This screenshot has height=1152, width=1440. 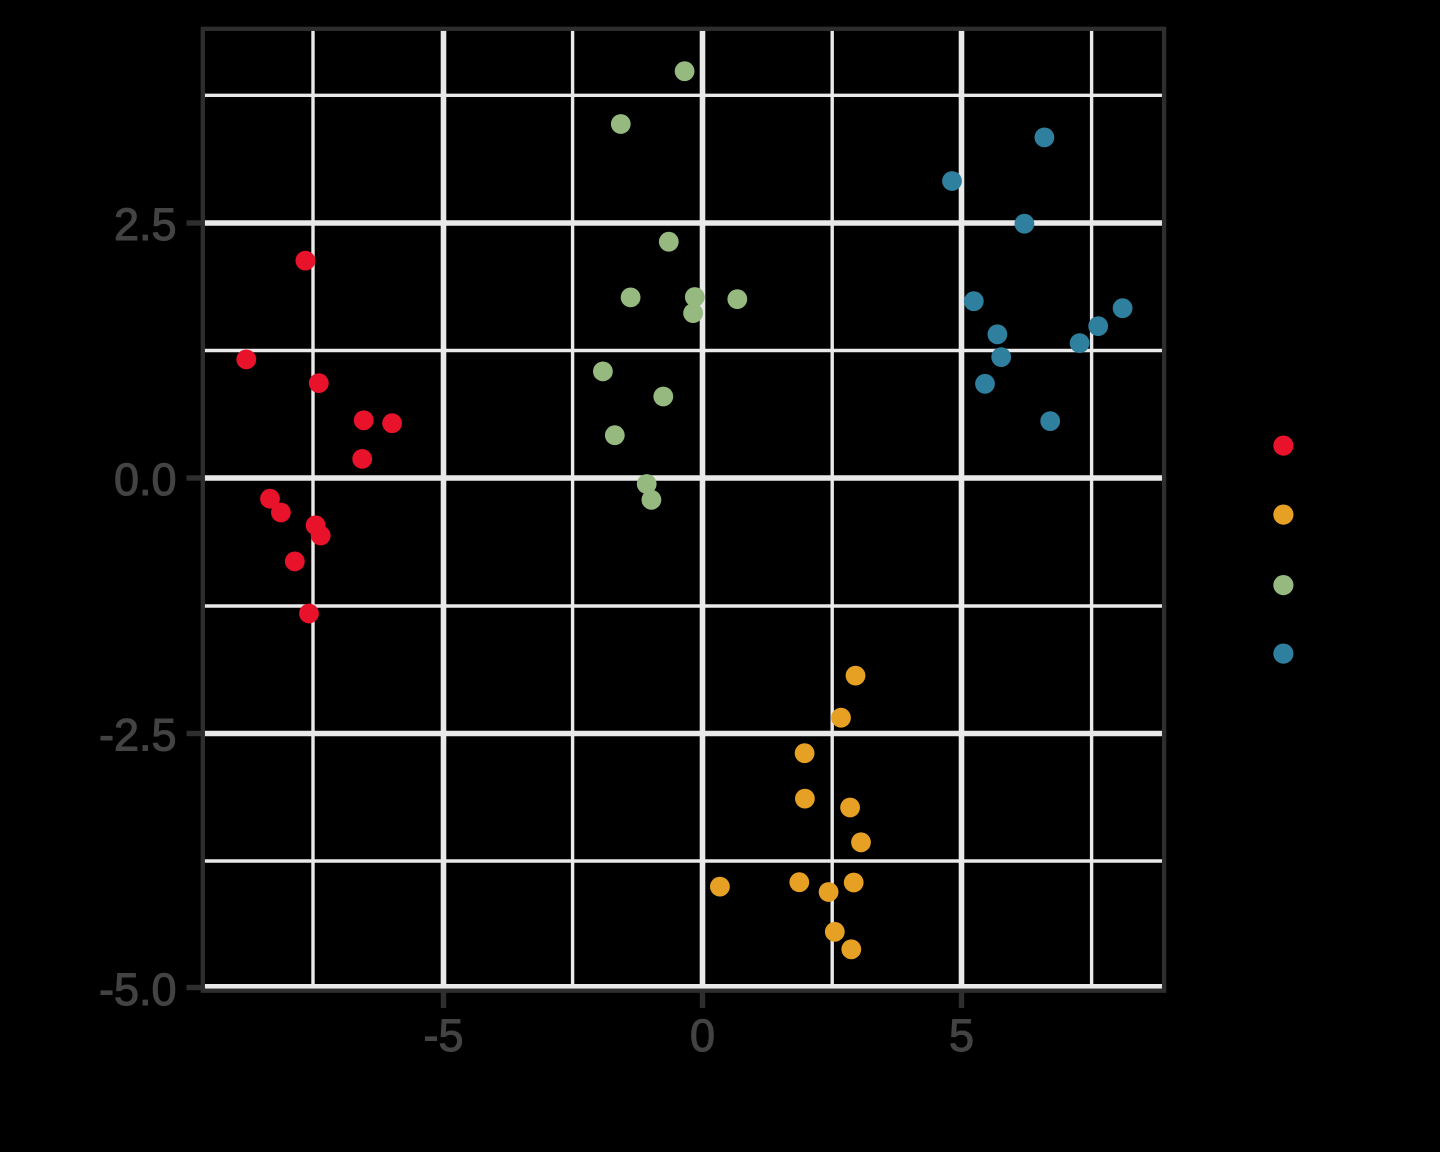 What do you see at coordinates (138, 734) in the screenshot?
I see `svg-text: -2.5` at bounding box center [138, 734].